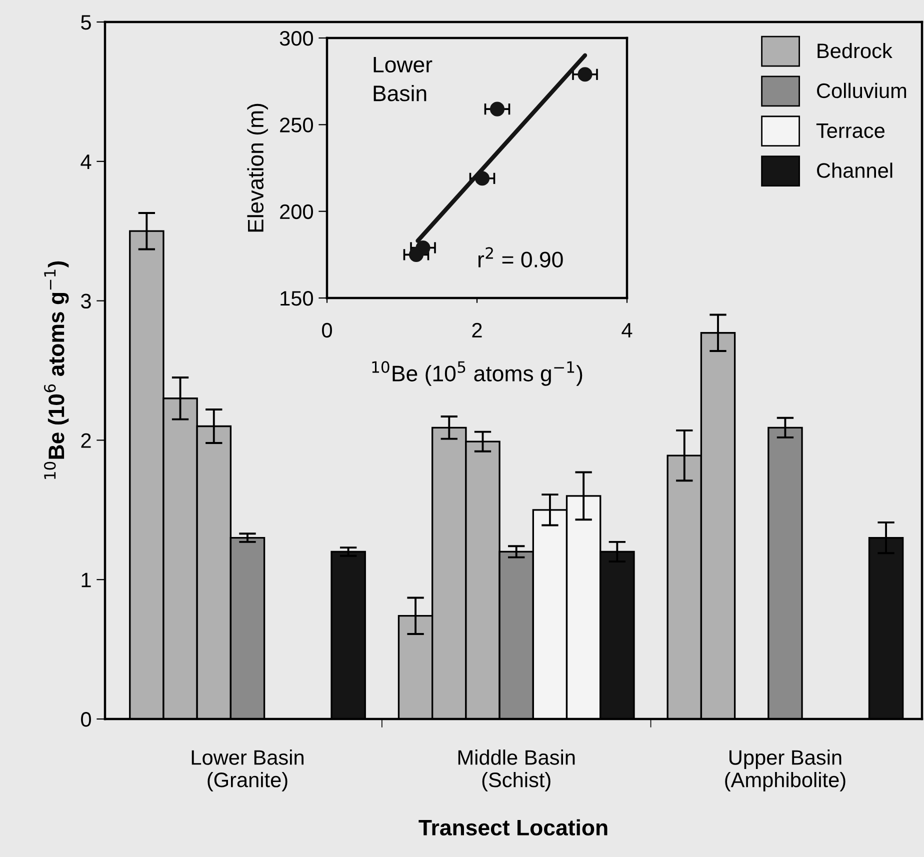 This screenshot has height=857, width=924. I want to click on x-tick-label: Upper Basin (Amphibolite), so click(785, 771).